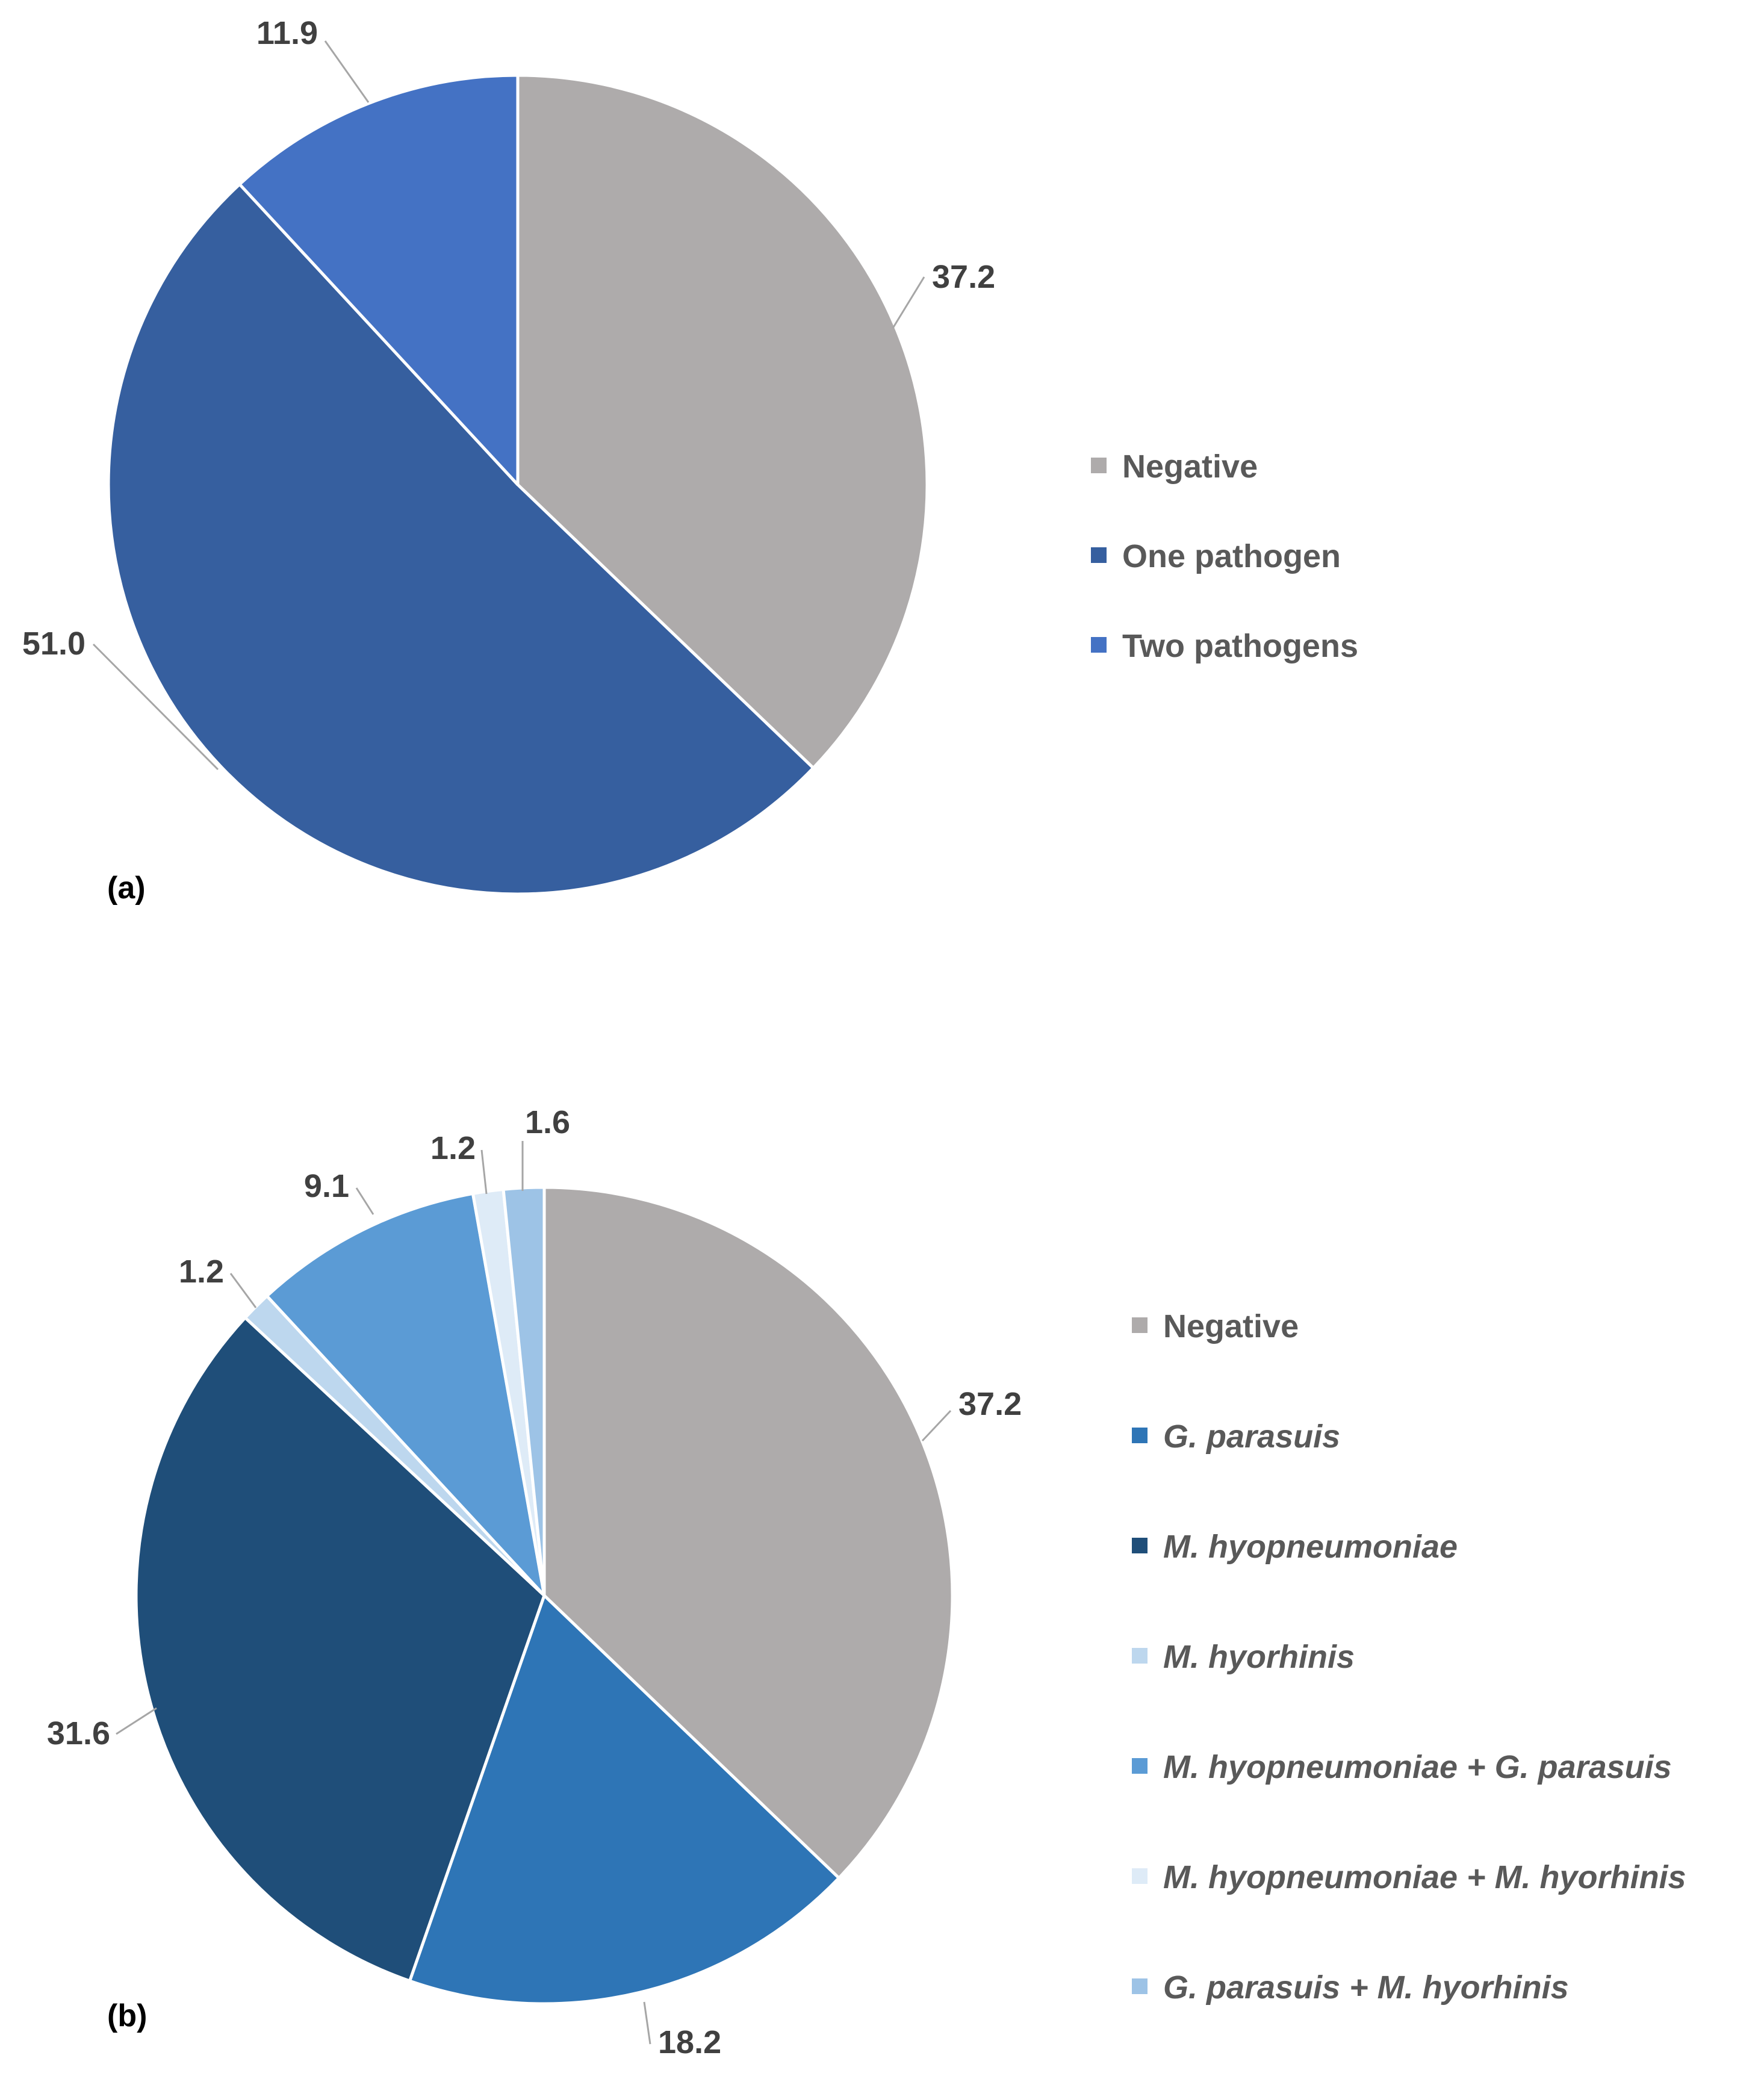  I want to click on legend-label: Two pathogens, so click(1240, 646).